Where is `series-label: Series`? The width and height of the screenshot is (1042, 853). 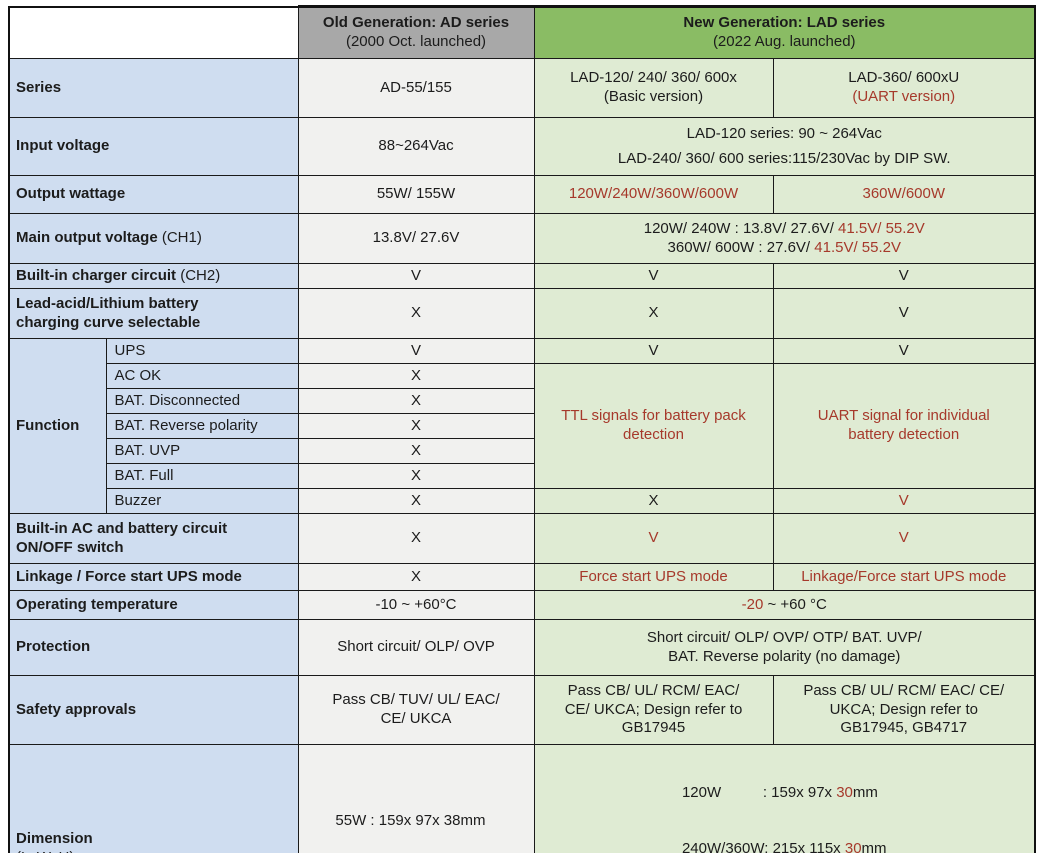
series-label: Series is located at coordinates (153, 88).